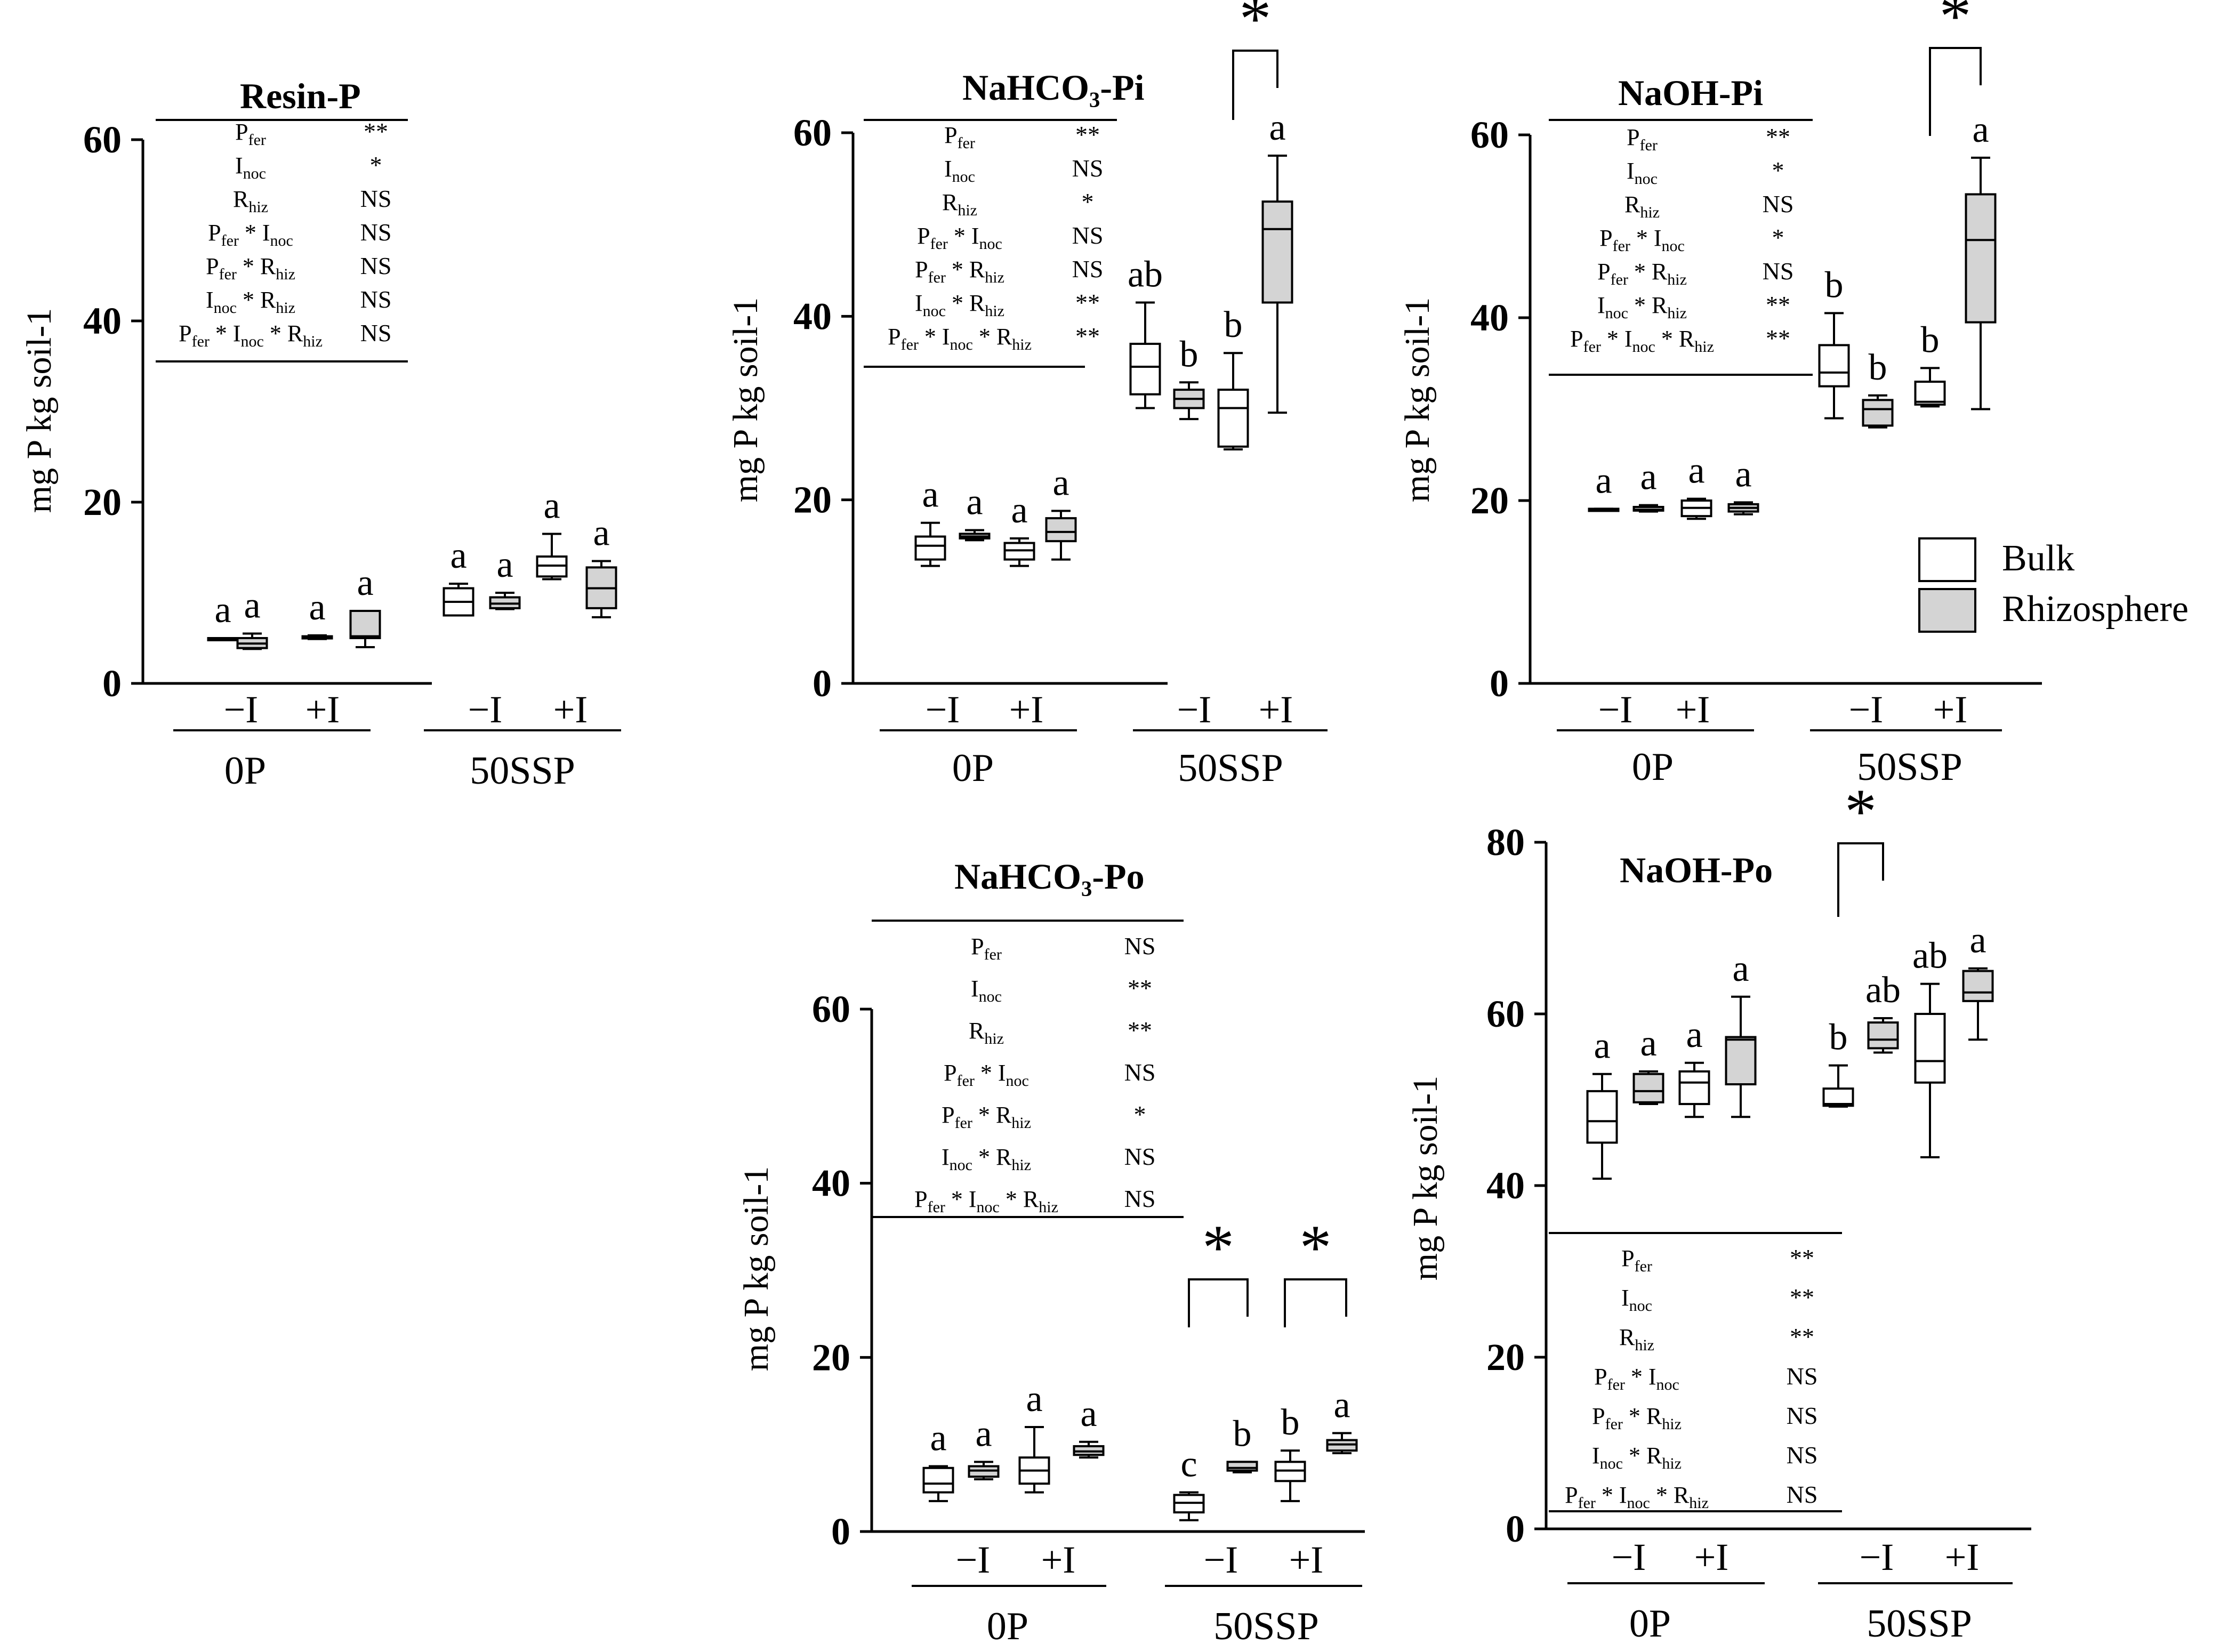 This screenshot has width=2228, height=1652. What do you see at coordinates (1696, 870) in the screenshot?
I see `chart-title: NaOH-Po` at bounding box center [1696, 870].